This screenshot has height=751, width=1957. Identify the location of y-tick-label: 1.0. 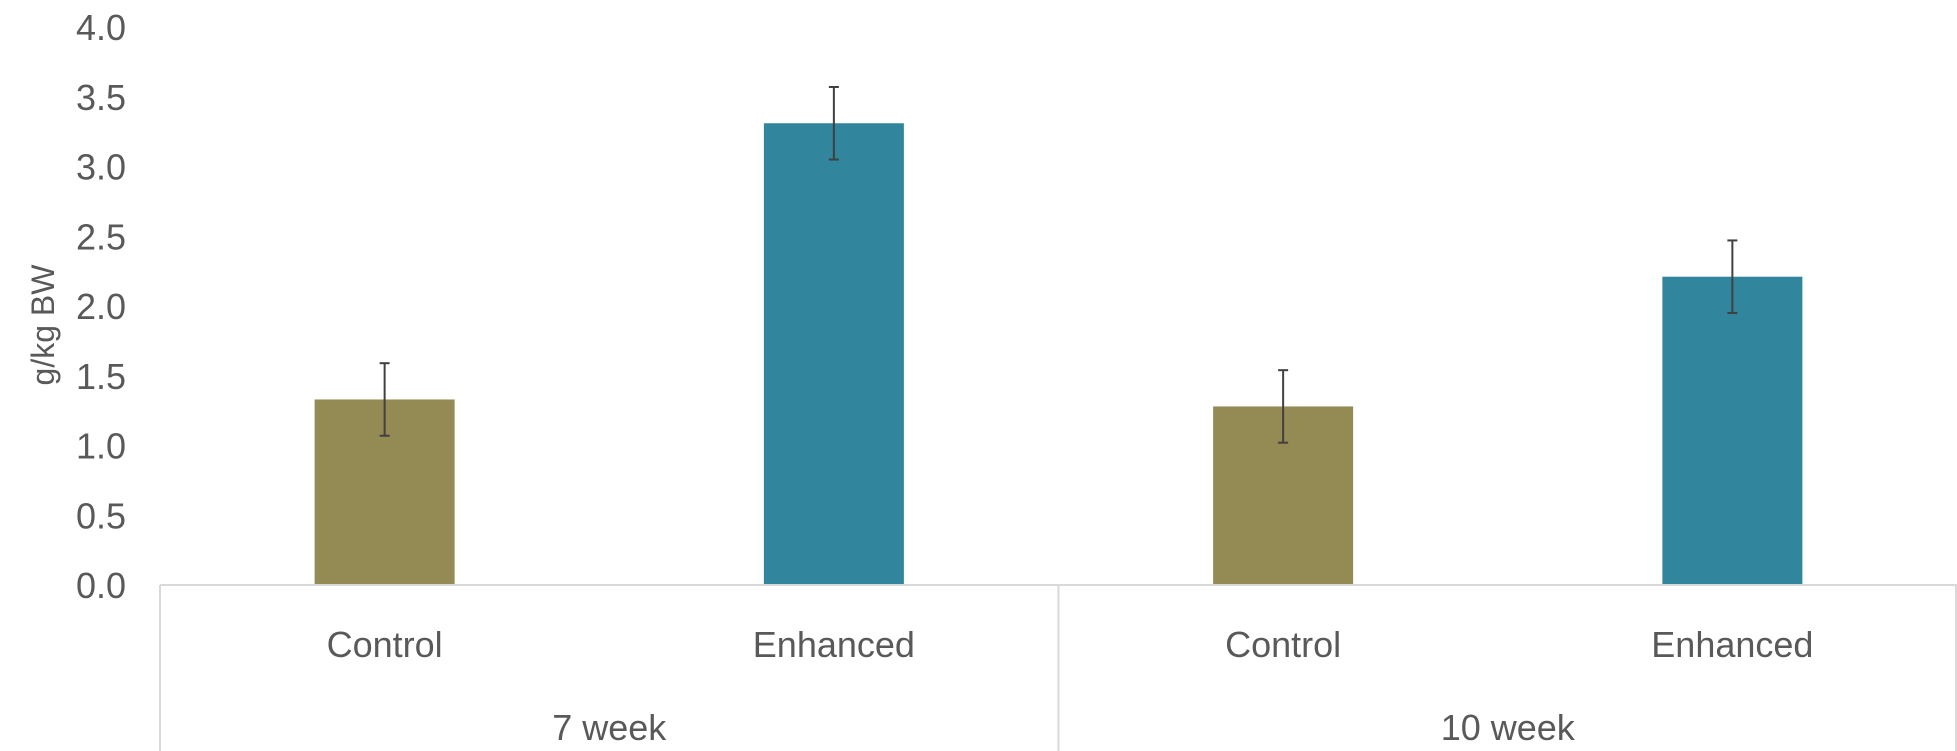
(101, 446).